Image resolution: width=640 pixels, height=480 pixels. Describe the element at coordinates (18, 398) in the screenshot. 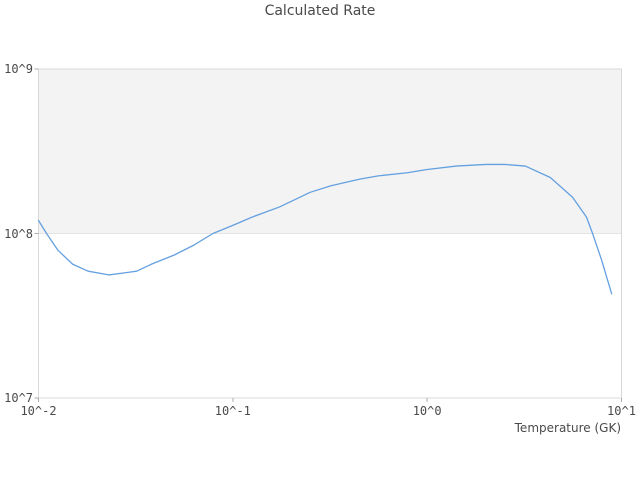

I see `y-tick-label: 10^7` at that location.